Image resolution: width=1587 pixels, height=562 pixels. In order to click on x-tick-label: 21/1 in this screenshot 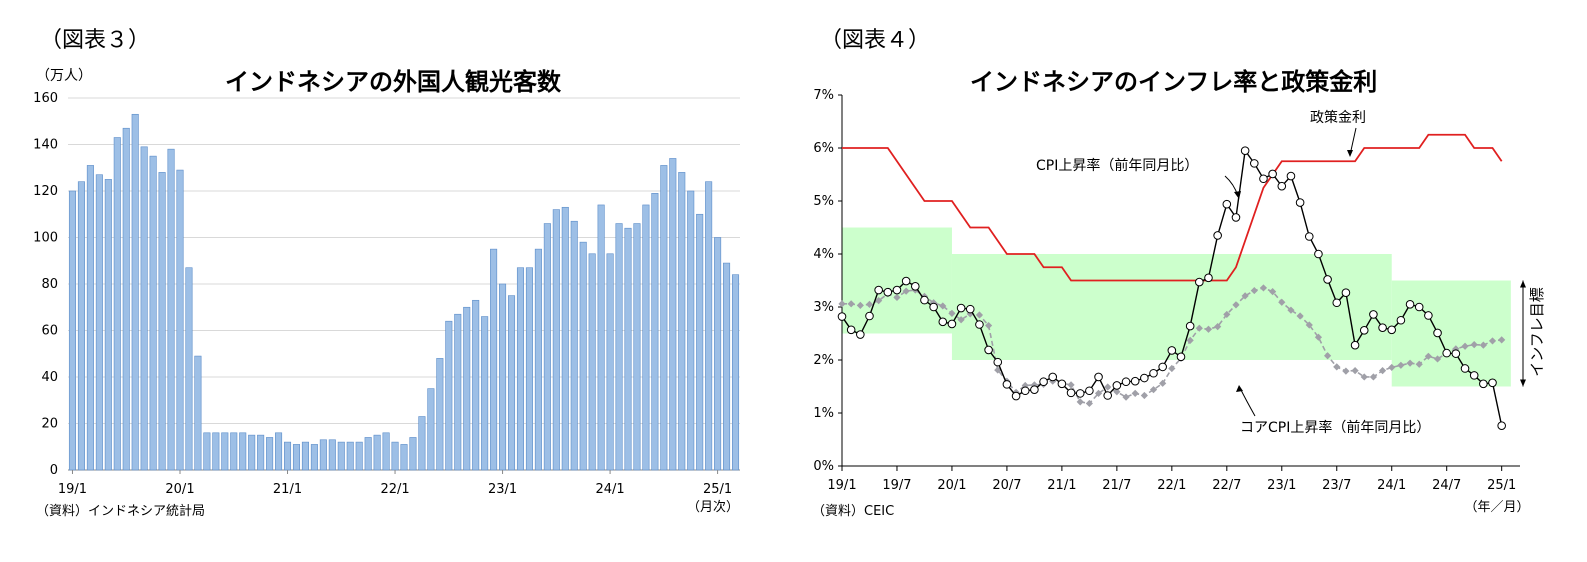, I will do `click(1061, 485)`.